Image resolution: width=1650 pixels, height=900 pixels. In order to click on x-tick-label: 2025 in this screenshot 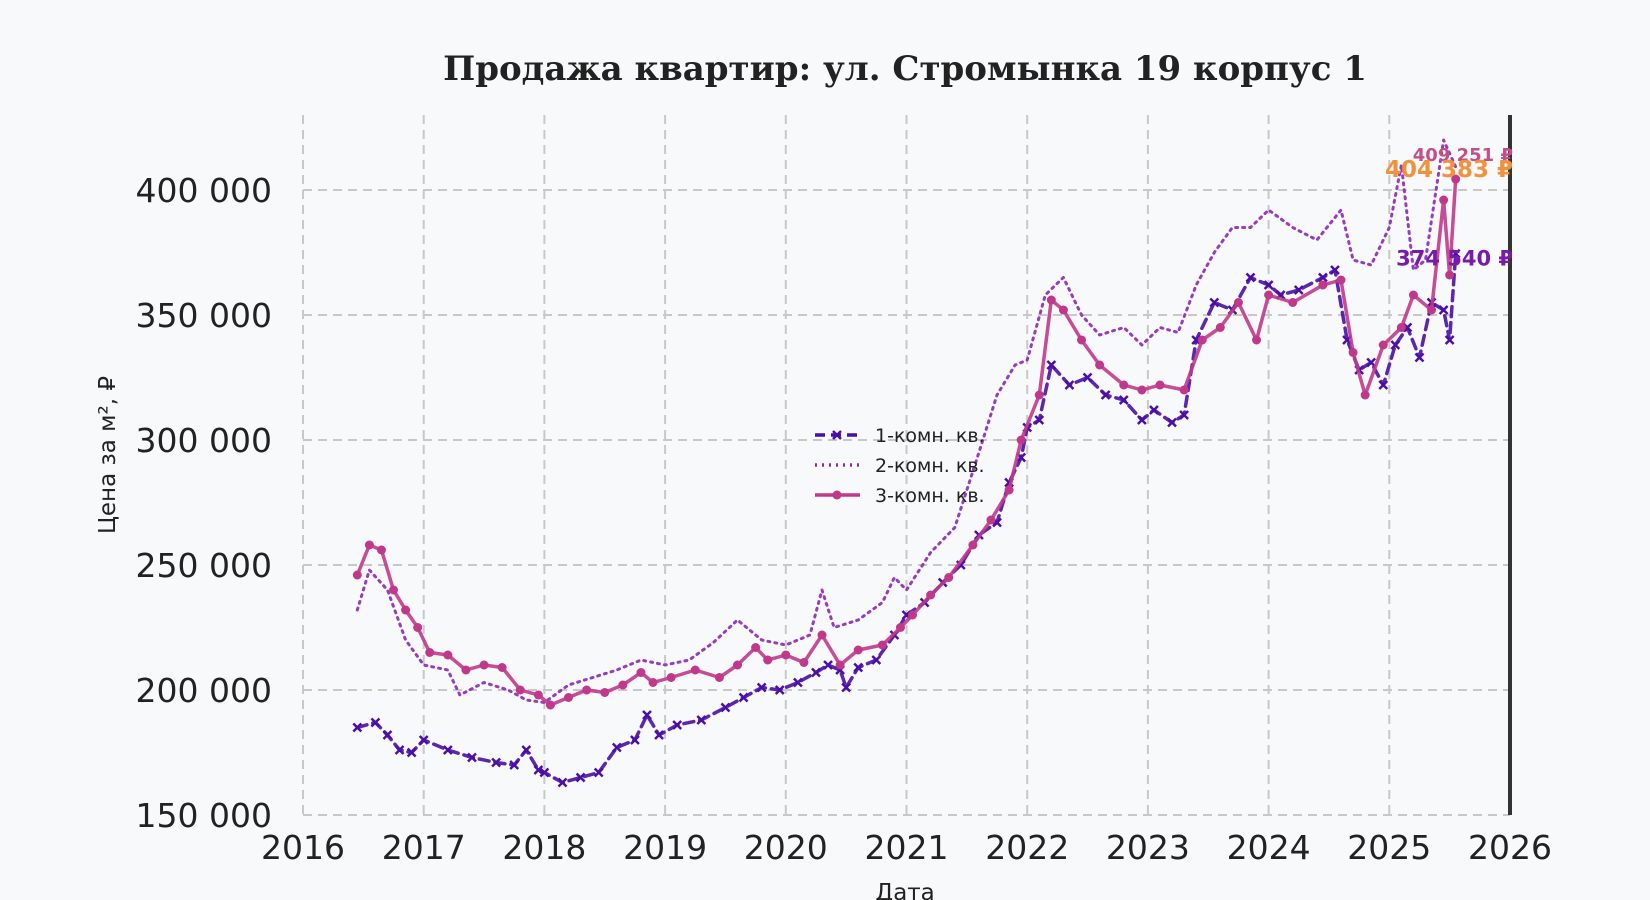, I will do `click(1389, 847)`.